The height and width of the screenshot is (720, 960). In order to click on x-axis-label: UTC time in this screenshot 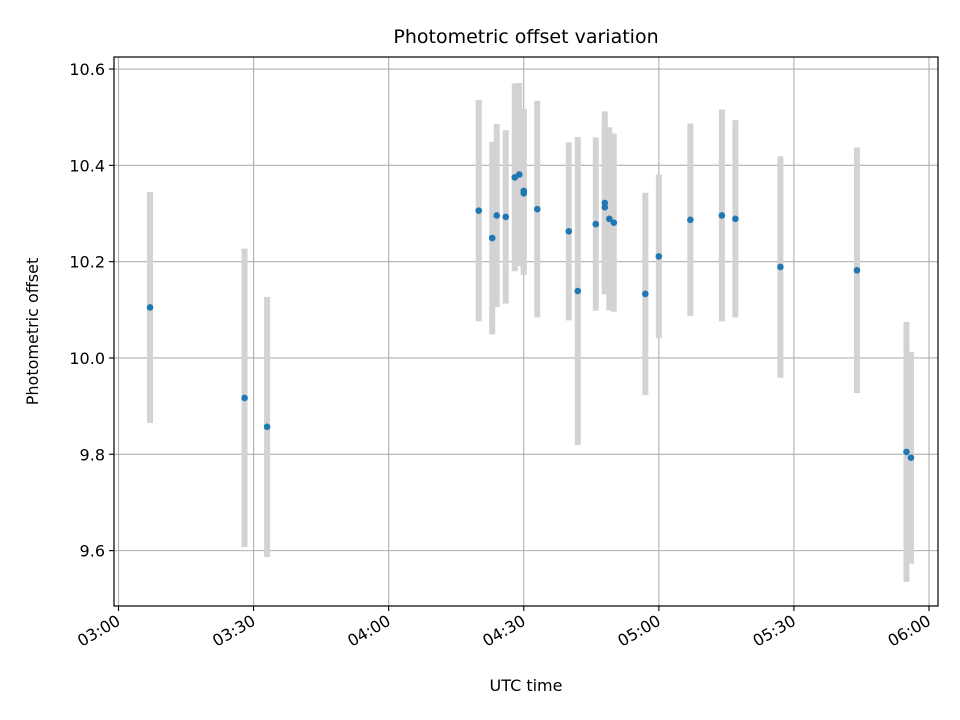, I will do `click(526, 685)`.